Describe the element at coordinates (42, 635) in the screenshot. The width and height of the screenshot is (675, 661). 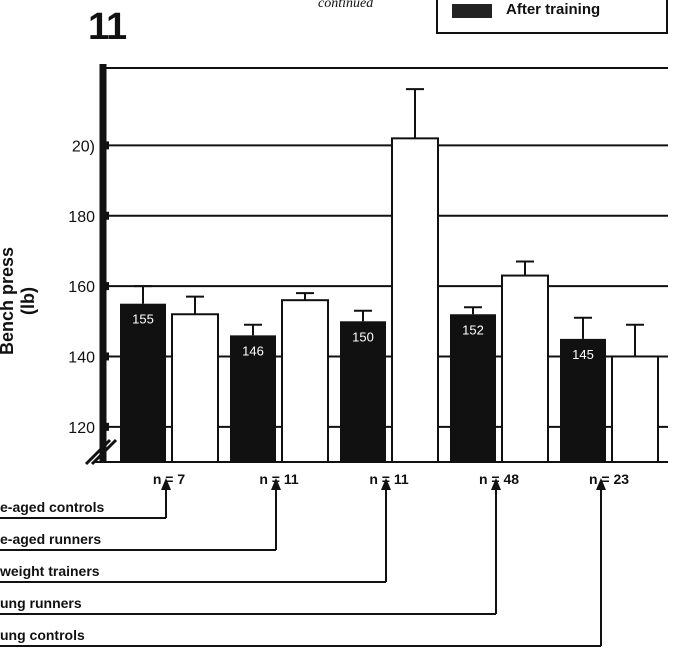
I see `group-label-5: ung controls` at that location.